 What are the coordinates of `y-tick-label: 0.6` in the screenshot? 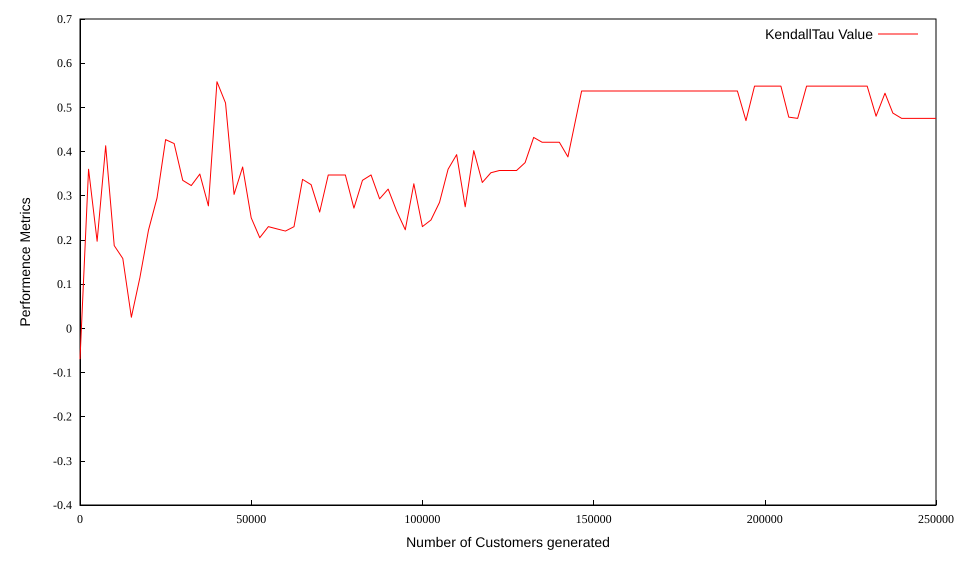 It's located at (64, 63).